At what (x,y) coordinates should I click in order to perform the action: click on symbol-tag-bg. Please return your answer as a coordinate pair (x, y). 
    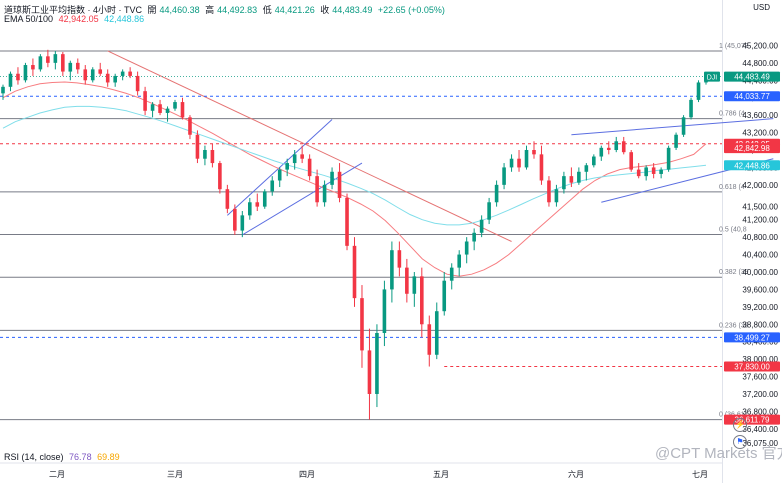
    Looking at the image, I should click on (712, 76).